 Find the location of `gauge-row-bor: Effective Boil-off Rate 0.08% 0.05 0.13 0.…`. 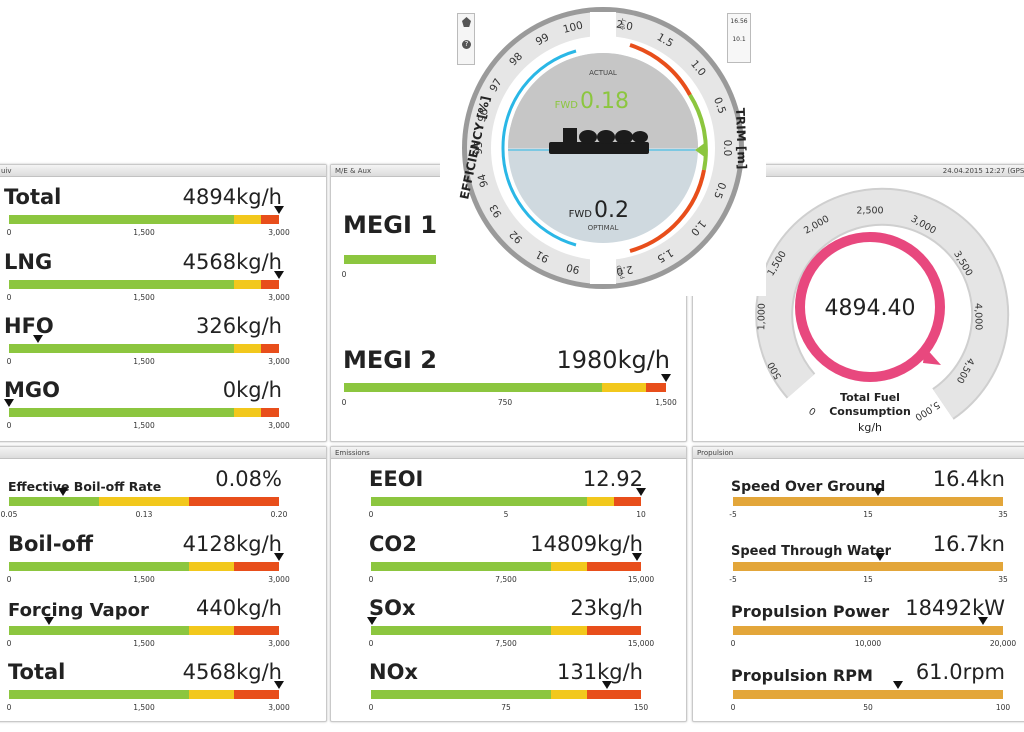

gauge-row-bor: Effective Boil-off Rate 0.08% 0.05 0.13 0.… is located at coordinates (163, 493).